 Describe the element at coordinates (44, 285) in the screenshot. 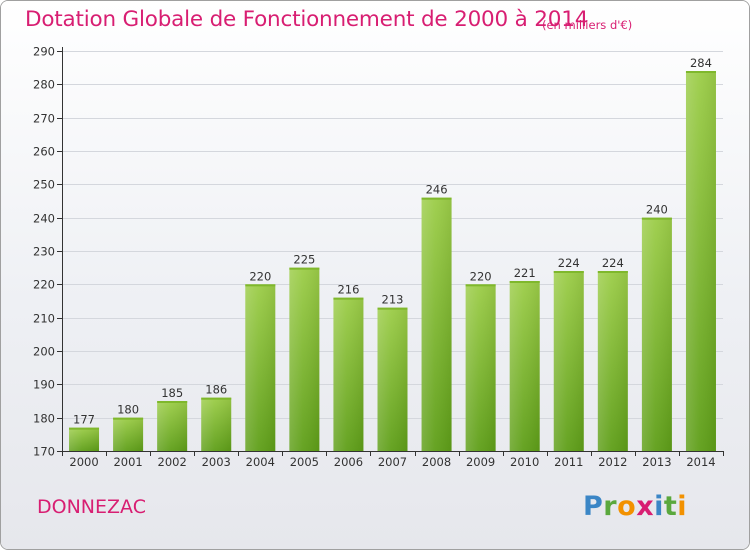

I see `y-tick-label: 220` at that location.